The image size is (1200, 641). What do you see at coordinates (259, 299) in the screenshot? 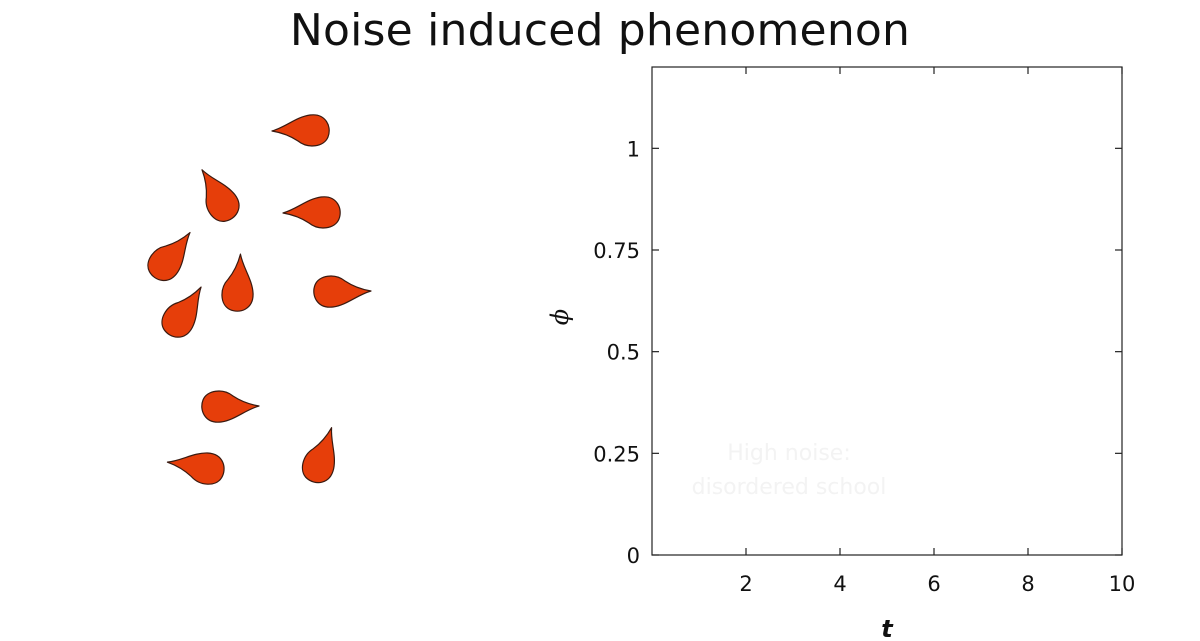
I see `fish-school` at bounding box center [259, 299].